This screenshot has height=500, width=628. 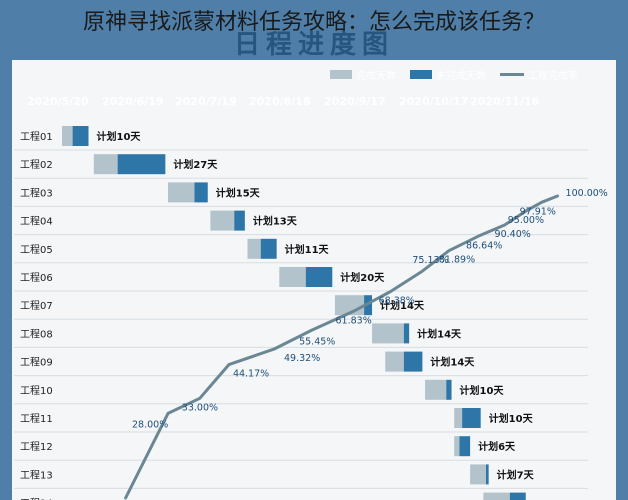 I want to click on rate-label: 49.32%, so click(x=302, y=358).